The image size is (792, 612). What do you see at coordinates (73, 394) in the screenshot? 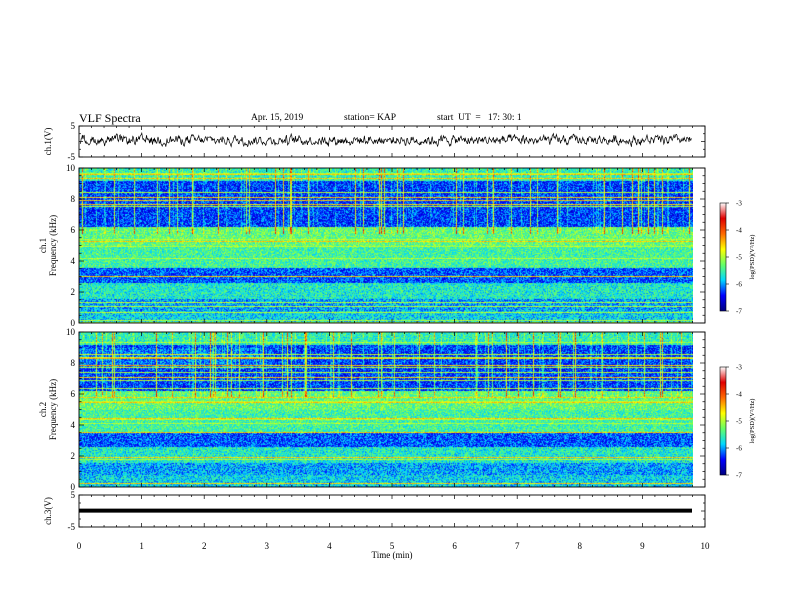
I see `sp2-ytick-label: 6` at bounding box center [73, 394].